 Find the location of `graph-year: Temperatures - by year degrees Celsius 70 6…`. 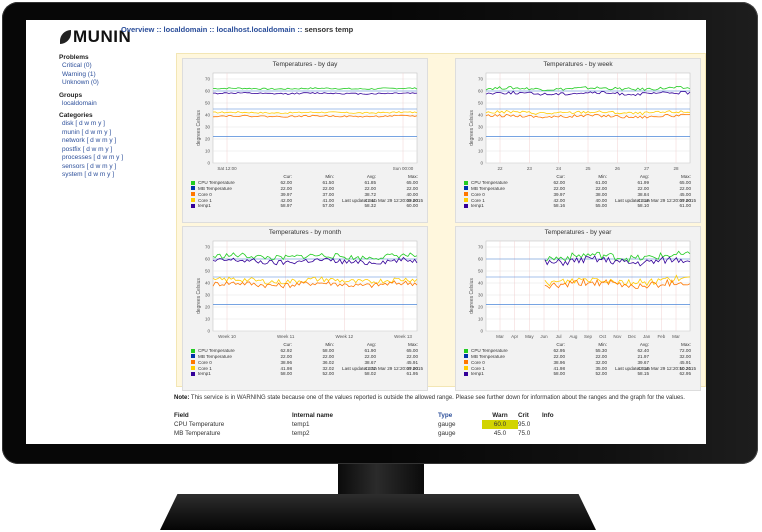

graph-year: Temperatures - by year degrees Celsius 70 6… is located at coordinates (578, 308).